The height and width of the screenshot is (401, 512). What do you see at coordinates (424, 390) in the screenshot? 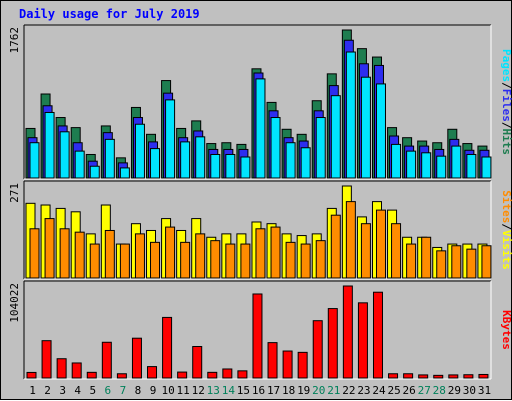
I see `x-tick-label: 27` at bounding box center [424, 390].